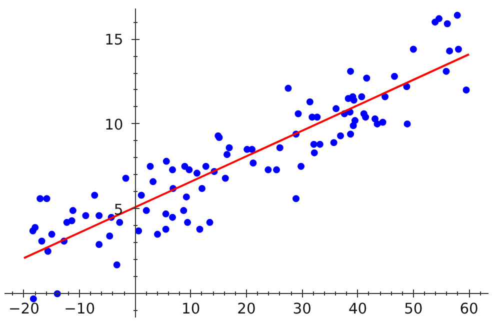 The width and height of the screenshot is (500, 330). I want to click on x-tick-label: 60, so click(469, 309).